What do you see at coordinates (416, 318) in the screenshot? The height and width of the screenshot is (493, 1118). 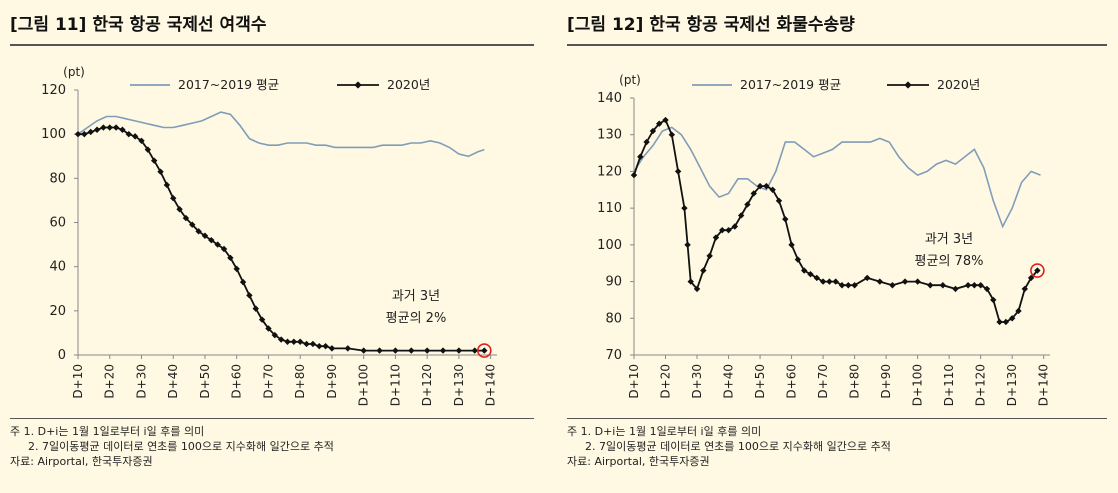 I see `annotation-line: 평균의 2%` at bounding box center [416, 318].